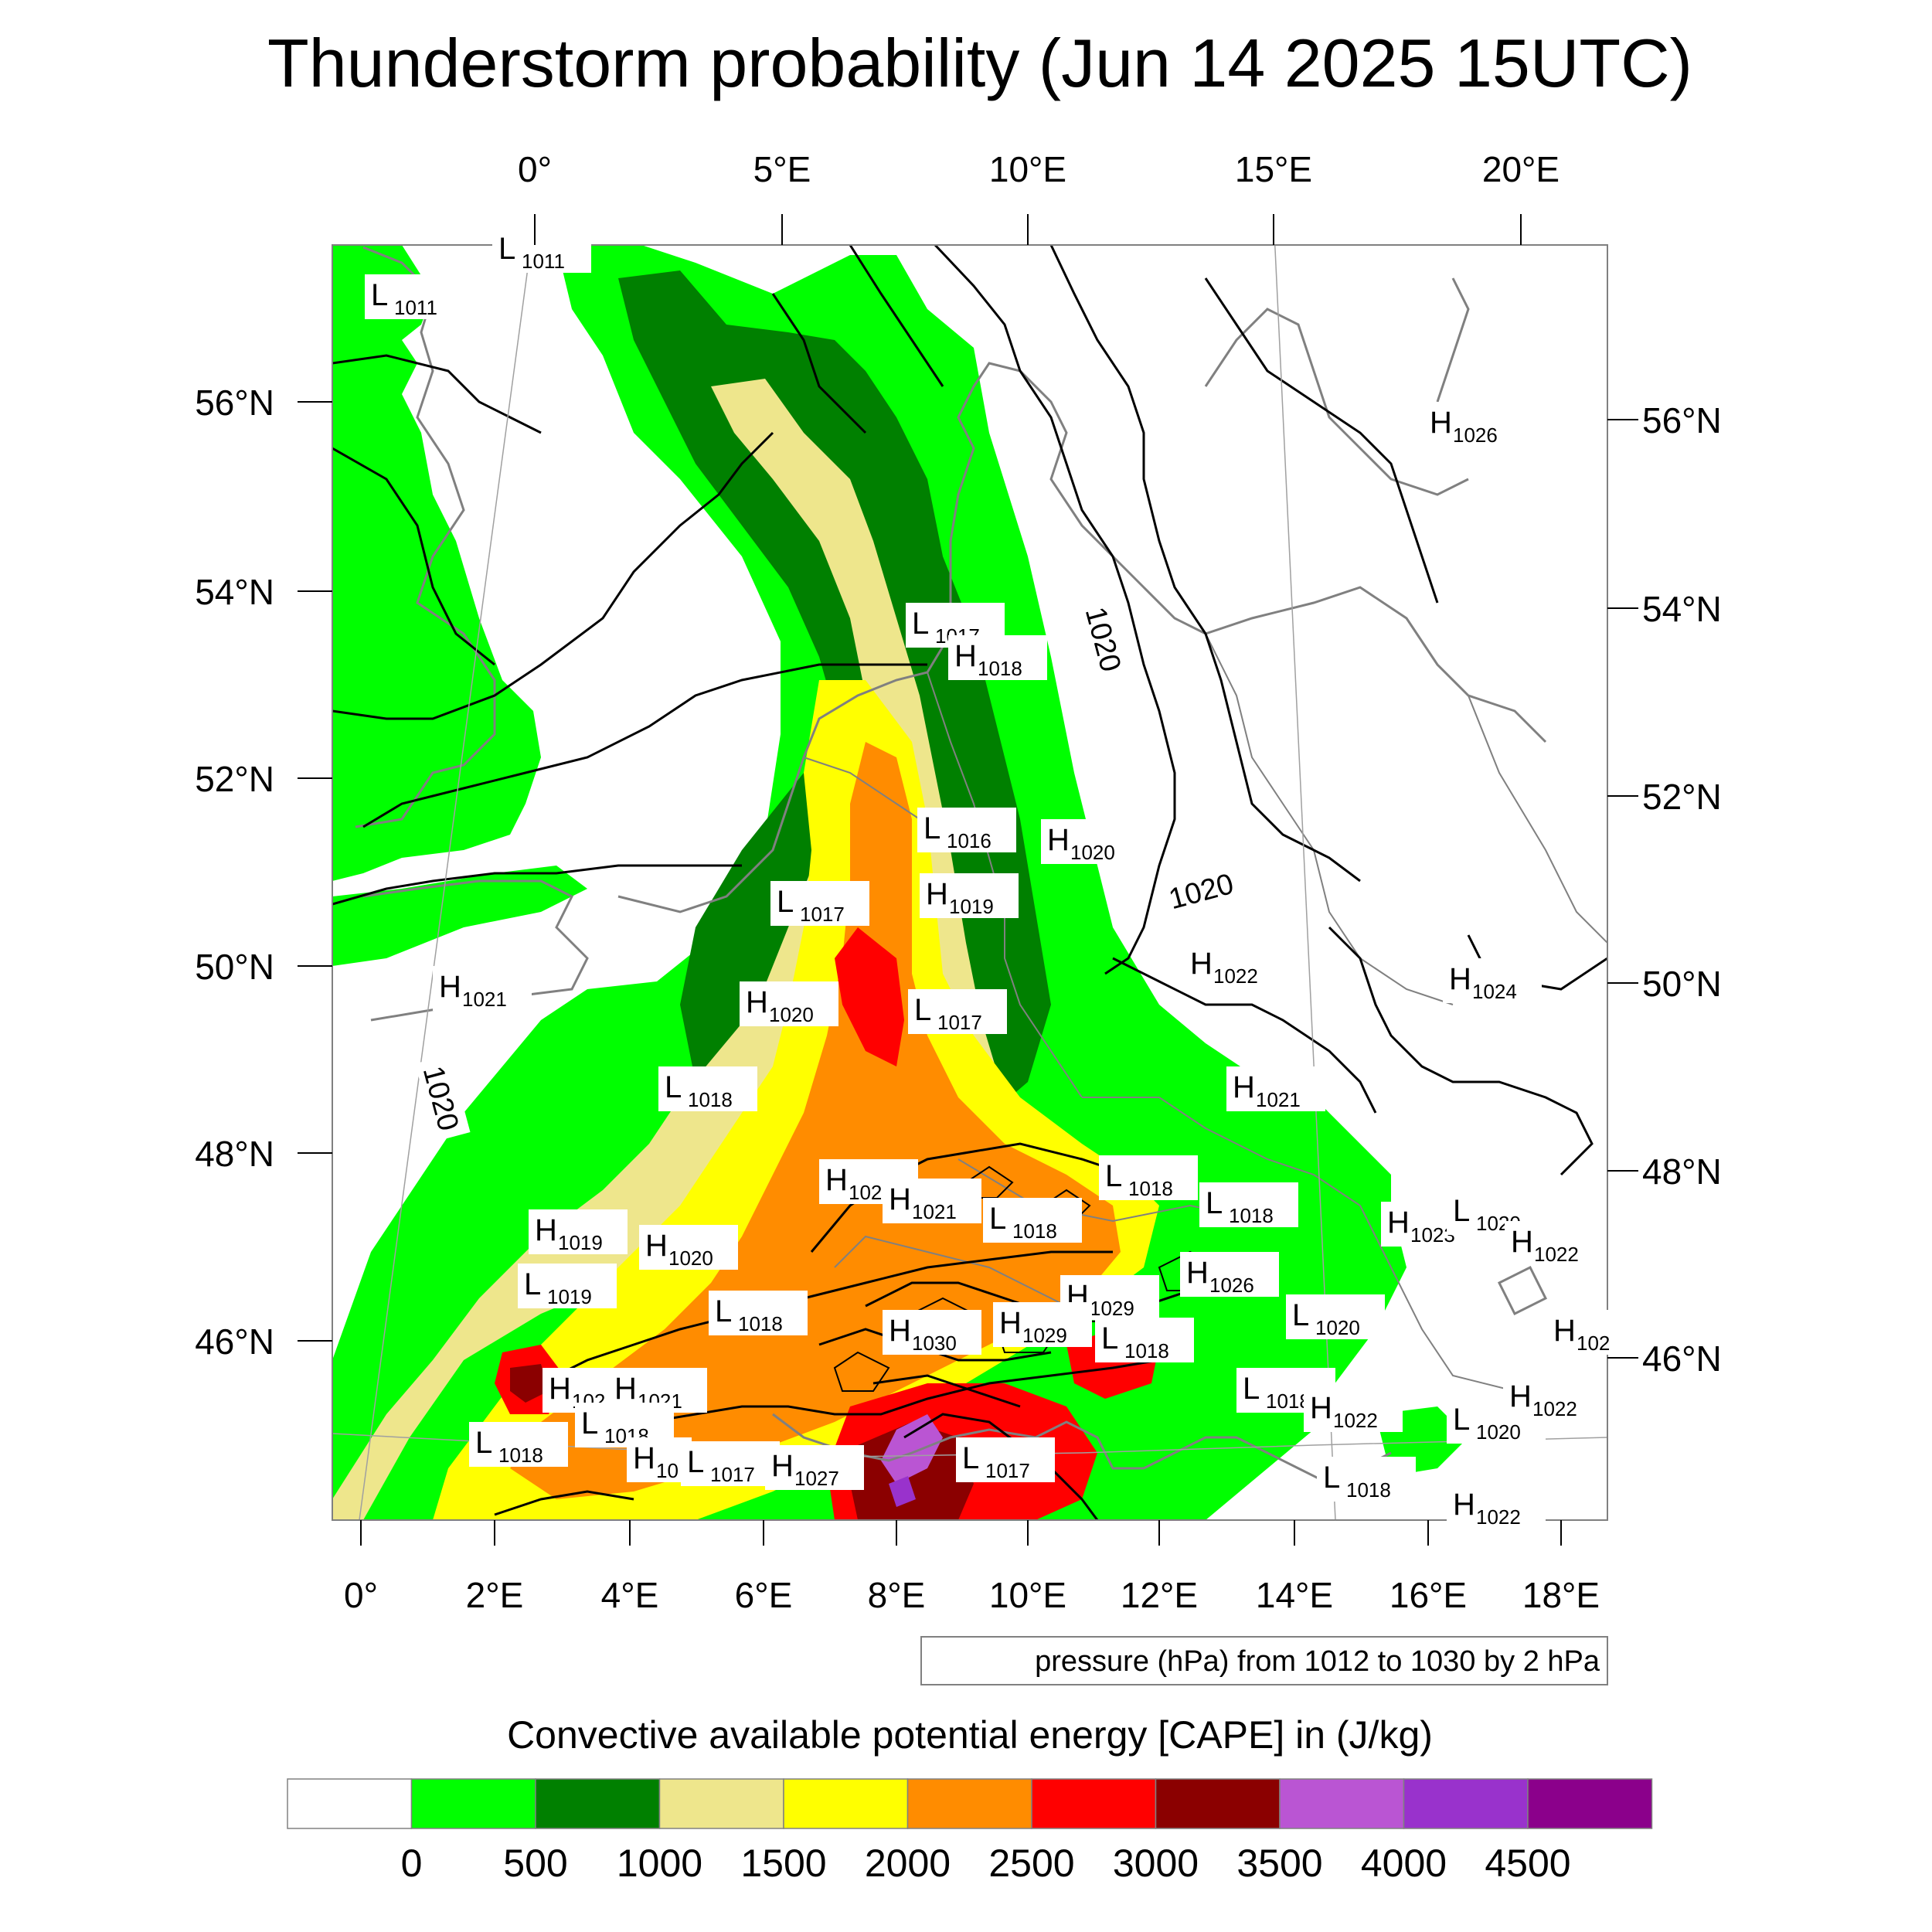 This screenshot has height=1932, width=1932. Describe the element at coordinates (1112, 1308) in the screenshot. I see `pressure-center-value: 1029` at that location.